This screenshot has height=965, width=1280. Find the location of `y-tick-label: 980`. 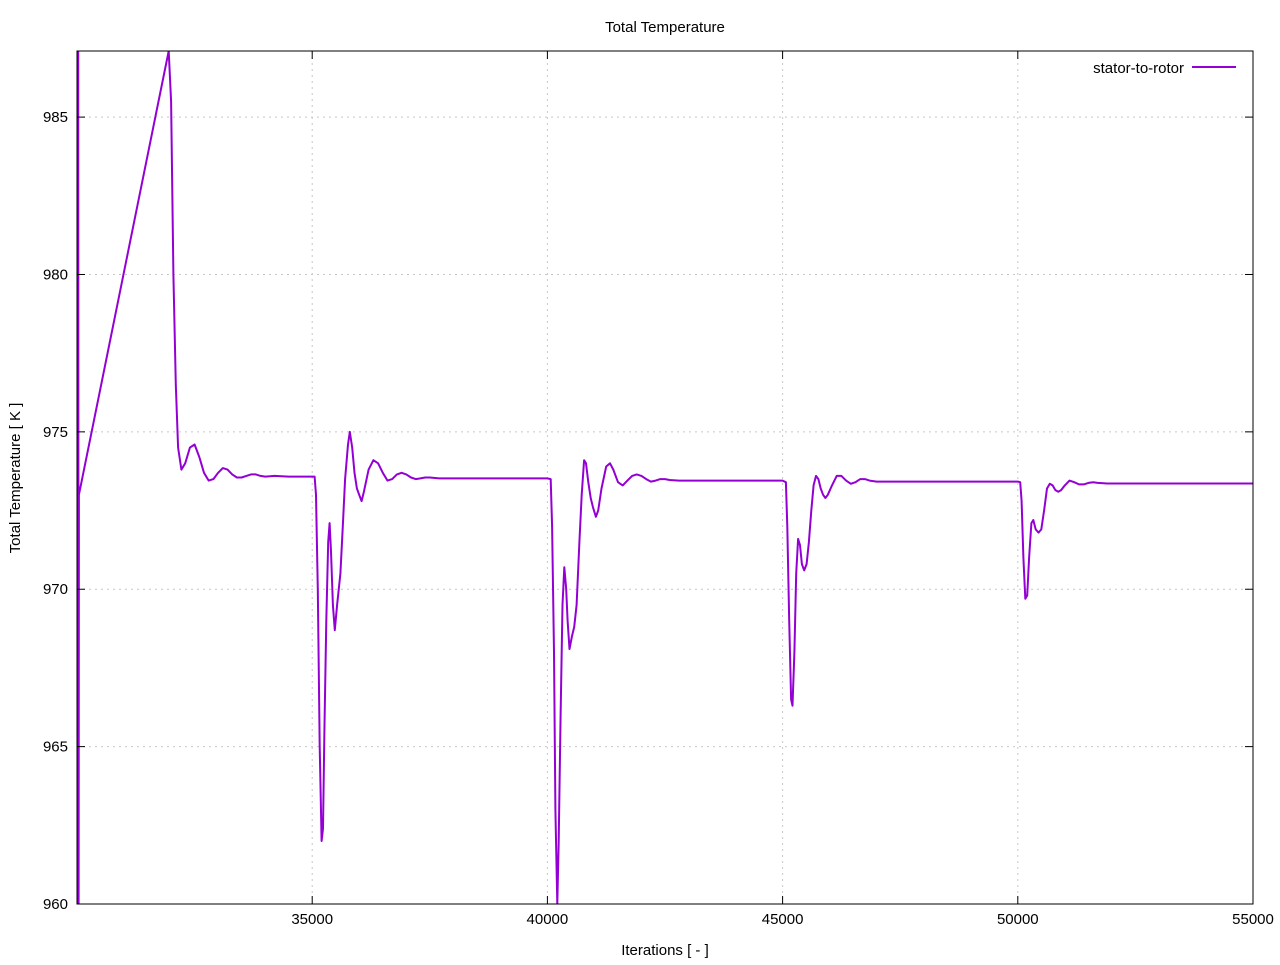

y-tick-label: 980 is located at coordinates (55, 274).